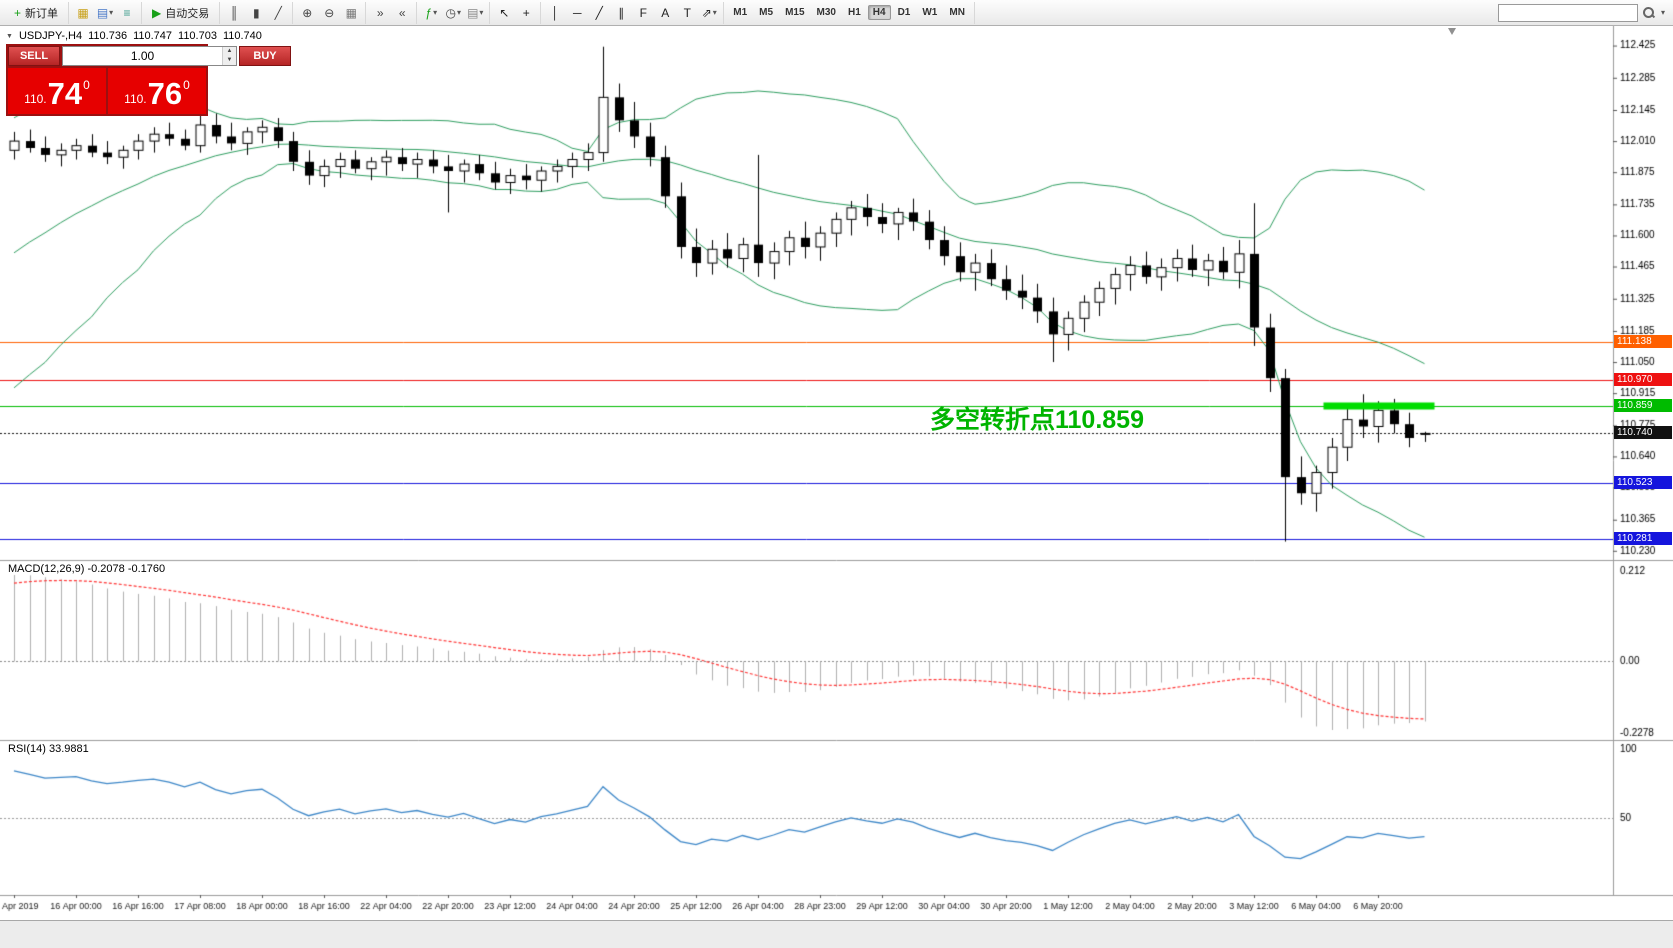 The image size is (1673, 948). I want to click on volume-up-button: ▲, so click(229, 51).